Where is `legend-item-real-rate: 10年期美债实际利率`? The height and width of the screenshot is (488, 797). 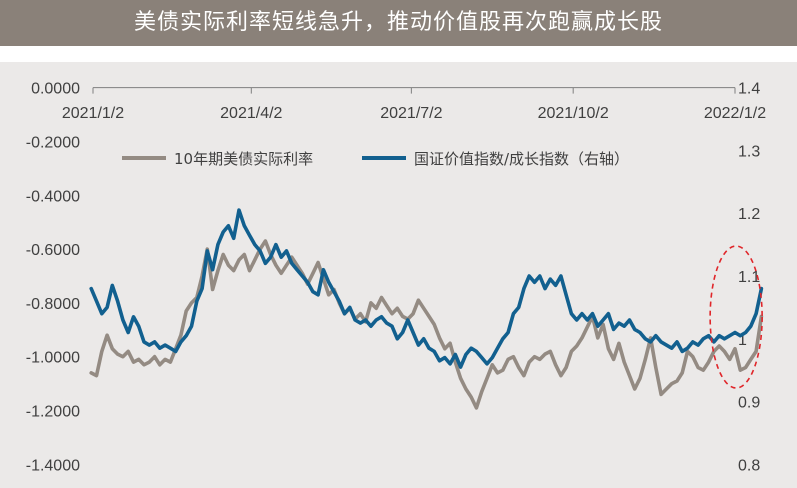 legend-item-real-rate: 10年期美债实际利率 is located at coordinates (217, 159).